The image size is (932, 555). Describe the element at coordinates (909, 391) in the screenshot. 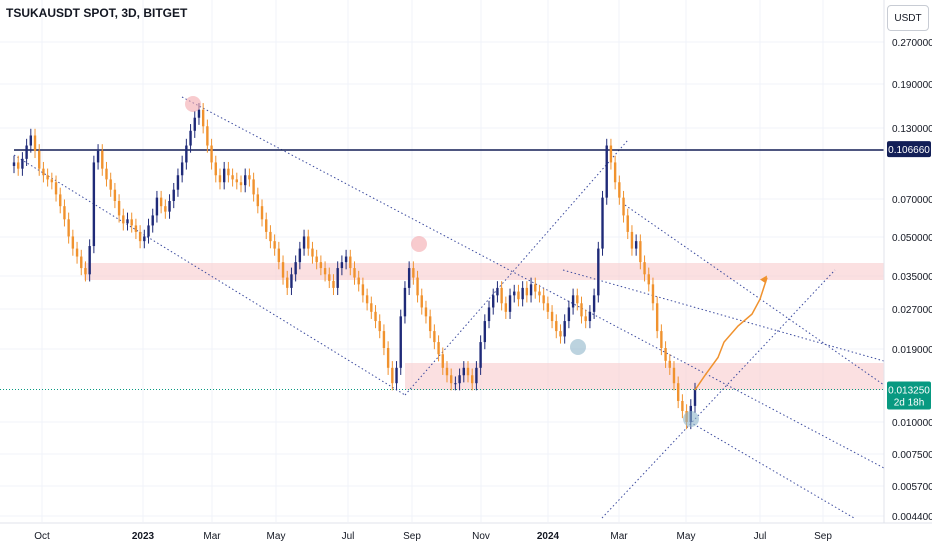

I see `last-price-value: 0.013250` at that location.